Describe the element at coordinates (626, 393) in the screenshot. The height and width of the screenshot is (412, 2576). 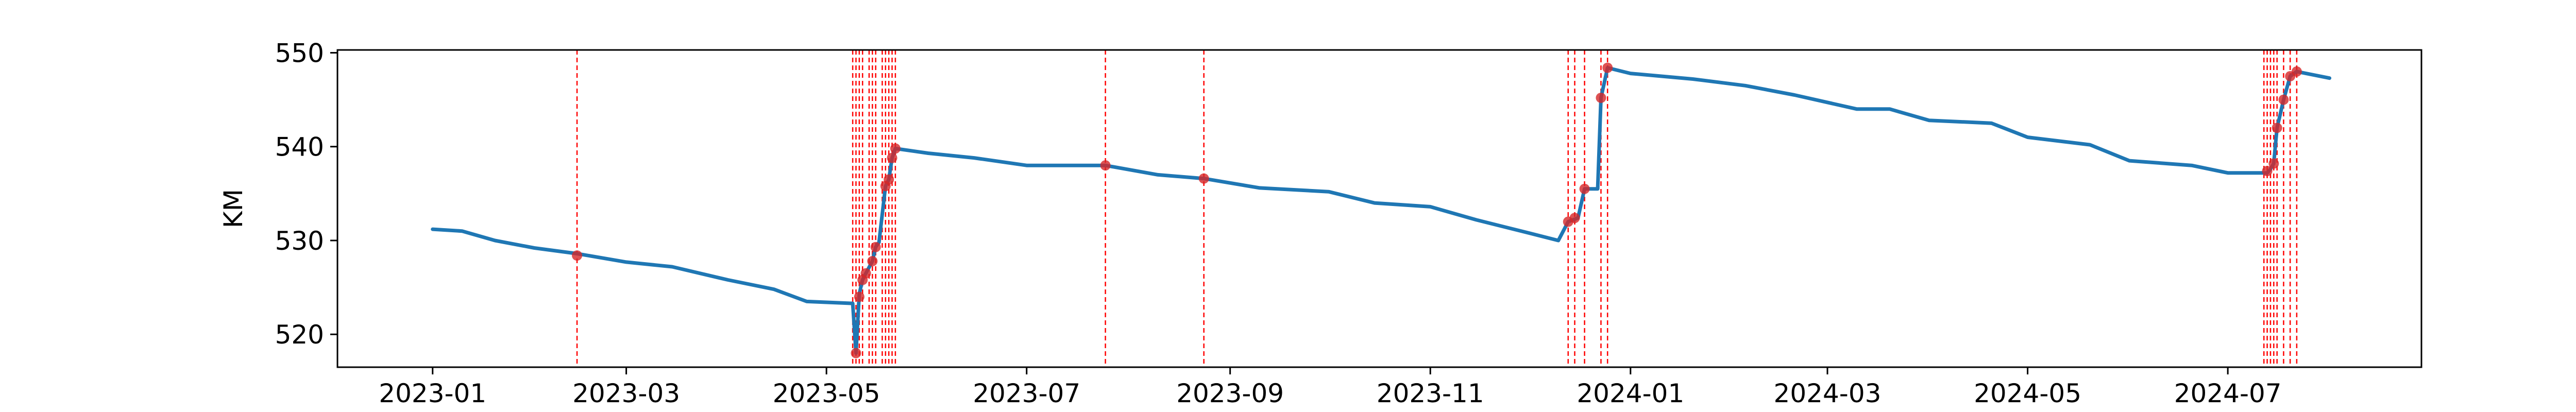
I see `x-tick-label-1: 2023-03` at that location.